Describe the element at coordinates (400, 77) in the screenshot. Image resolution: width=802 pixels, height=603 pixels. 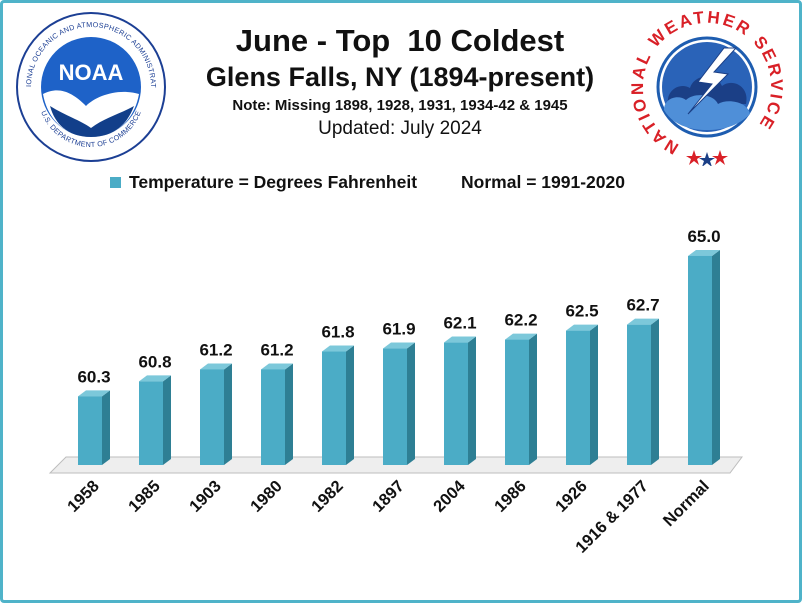
I see `chart-subtitle: Glens Falls, NY (1894-present)` at that location.